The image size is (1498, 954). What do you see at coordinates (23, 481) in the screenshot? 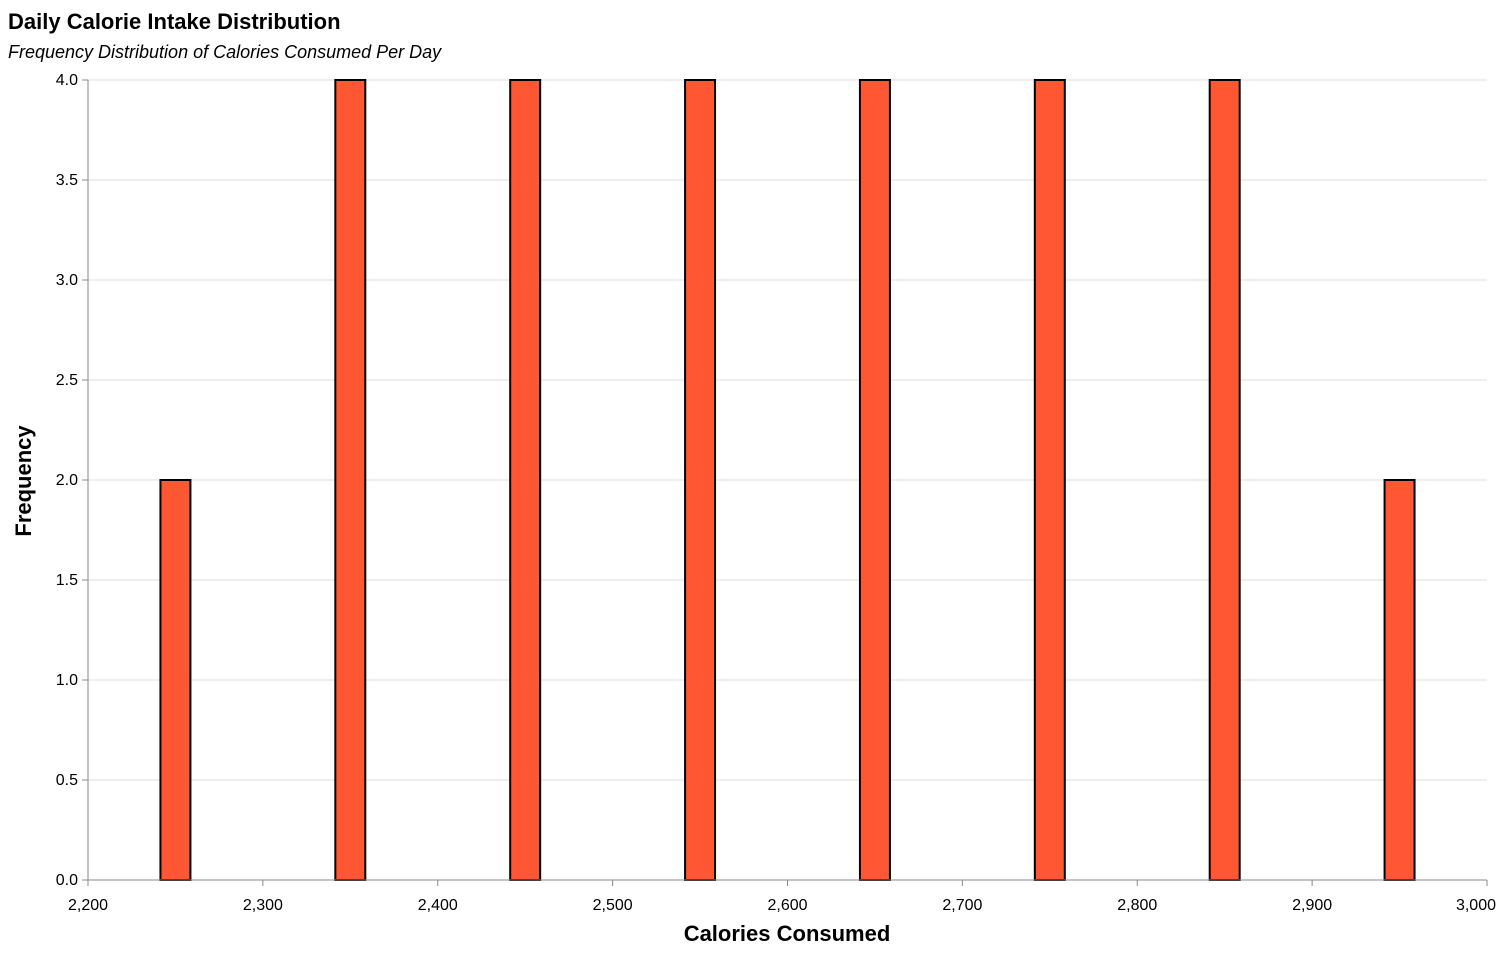
I see `y-axis-title: Frequency` at bounding box center [23, 481].